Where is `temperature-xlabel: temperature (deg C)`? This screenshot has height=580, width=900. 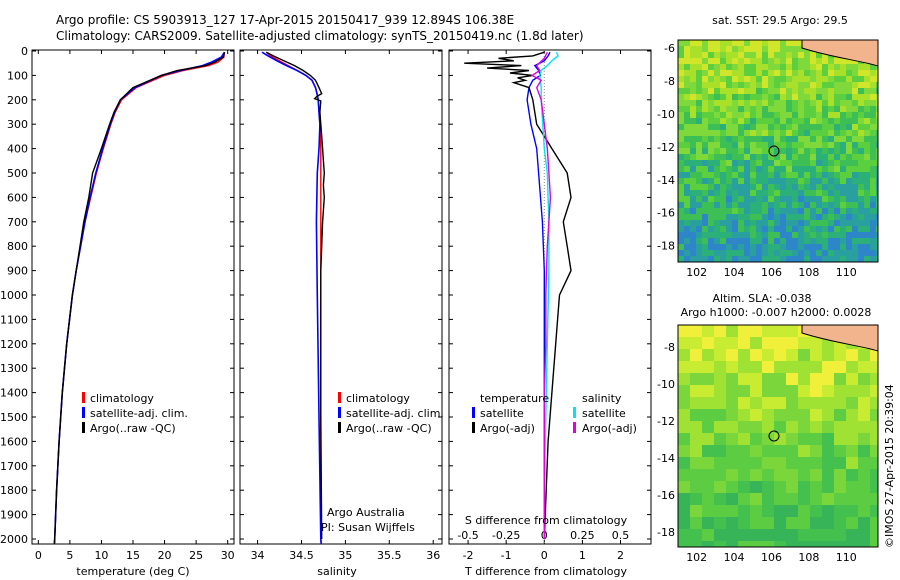 temperature-xlabel: temperature (deg C) is located at coordinates (132, 571).